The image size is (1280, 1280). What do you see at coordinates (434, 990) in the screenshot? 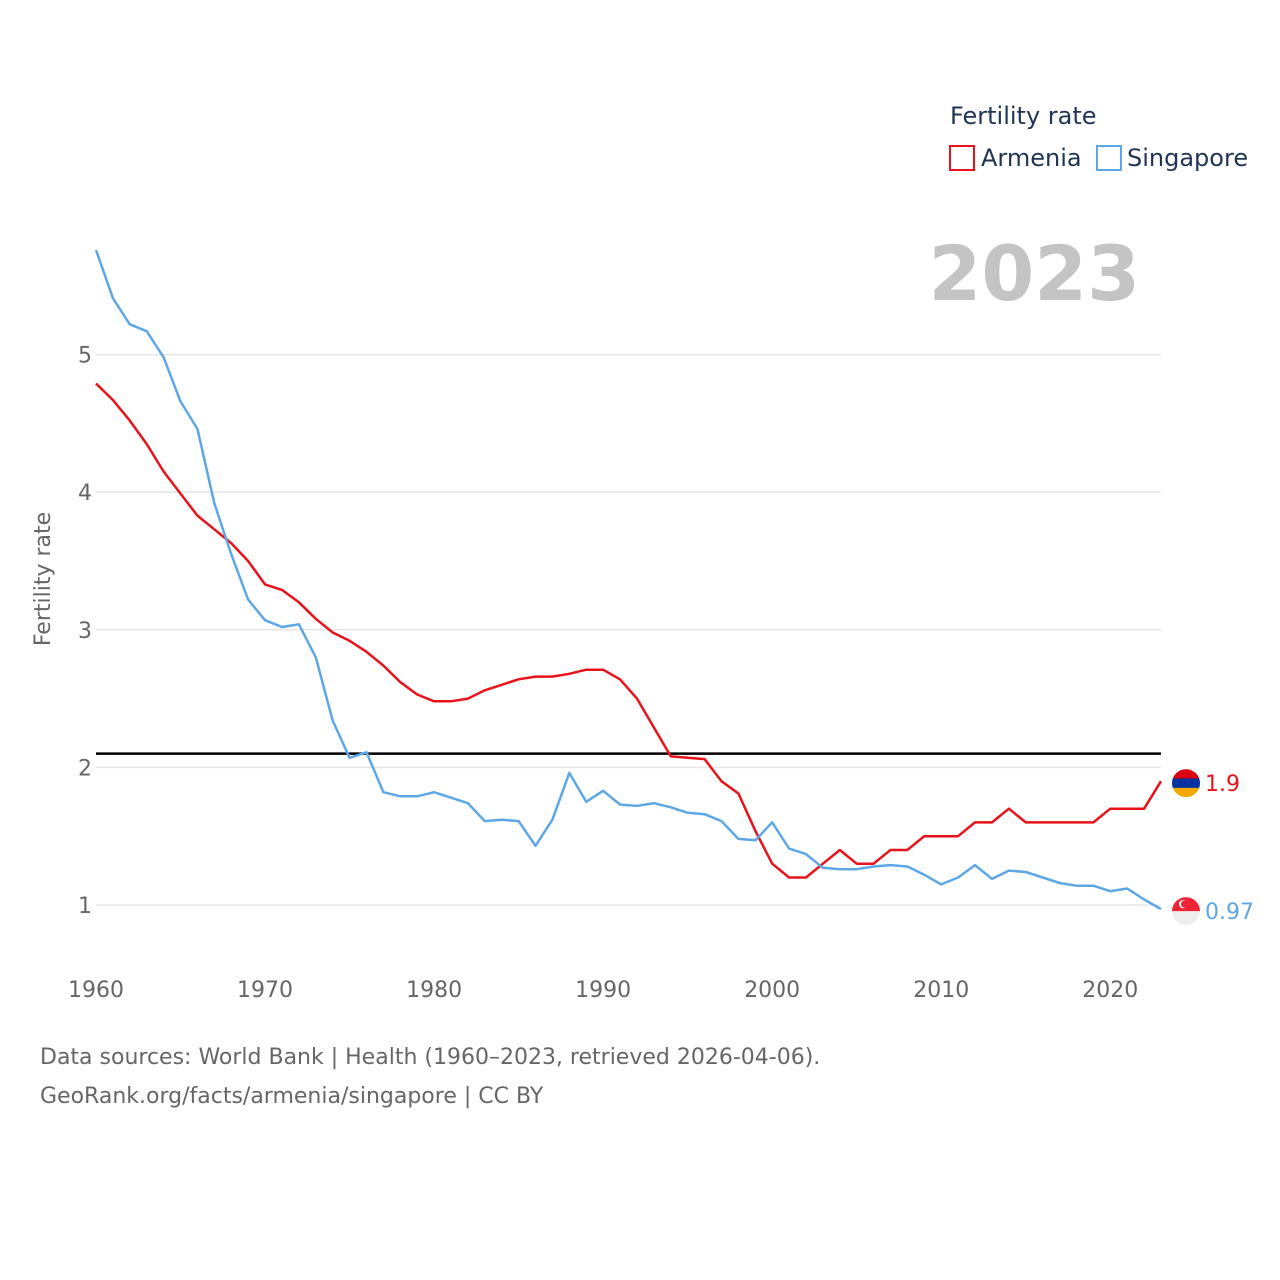
I see `x-tick-1980: 1980` at bounding box center [434, 990].